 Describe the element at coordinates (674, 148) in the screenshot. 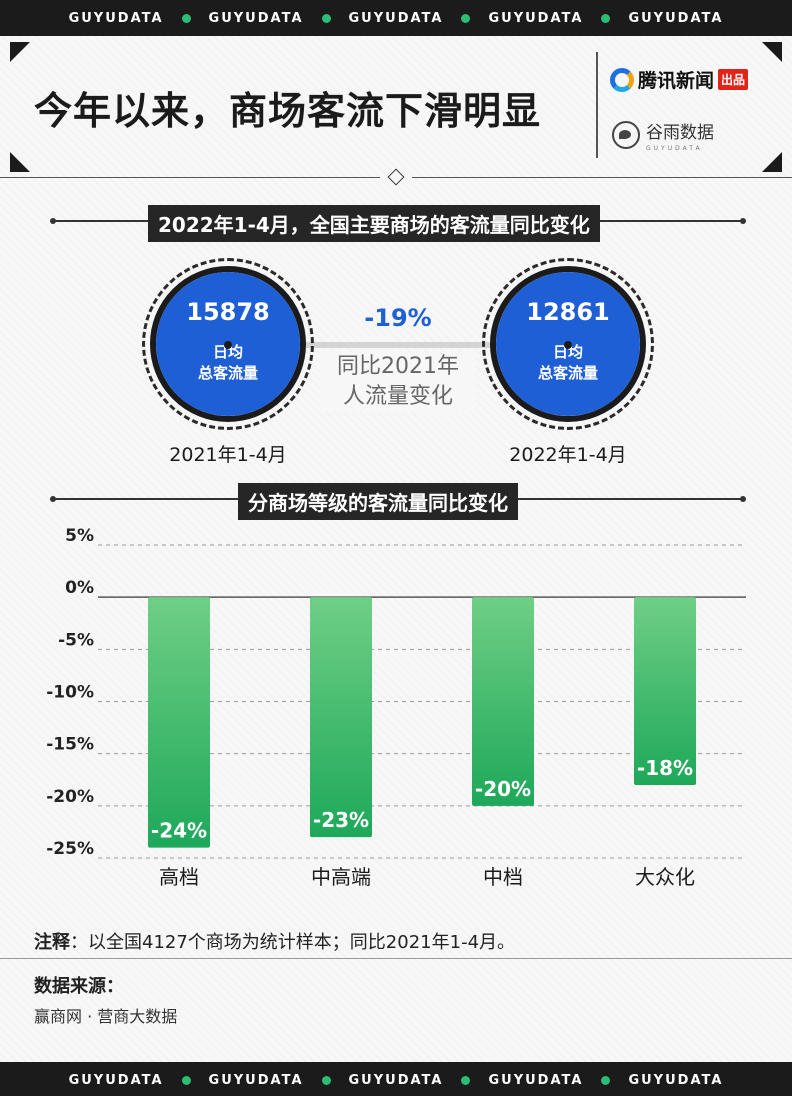

I see `brand2-sub: GUYUDATA` at that location.